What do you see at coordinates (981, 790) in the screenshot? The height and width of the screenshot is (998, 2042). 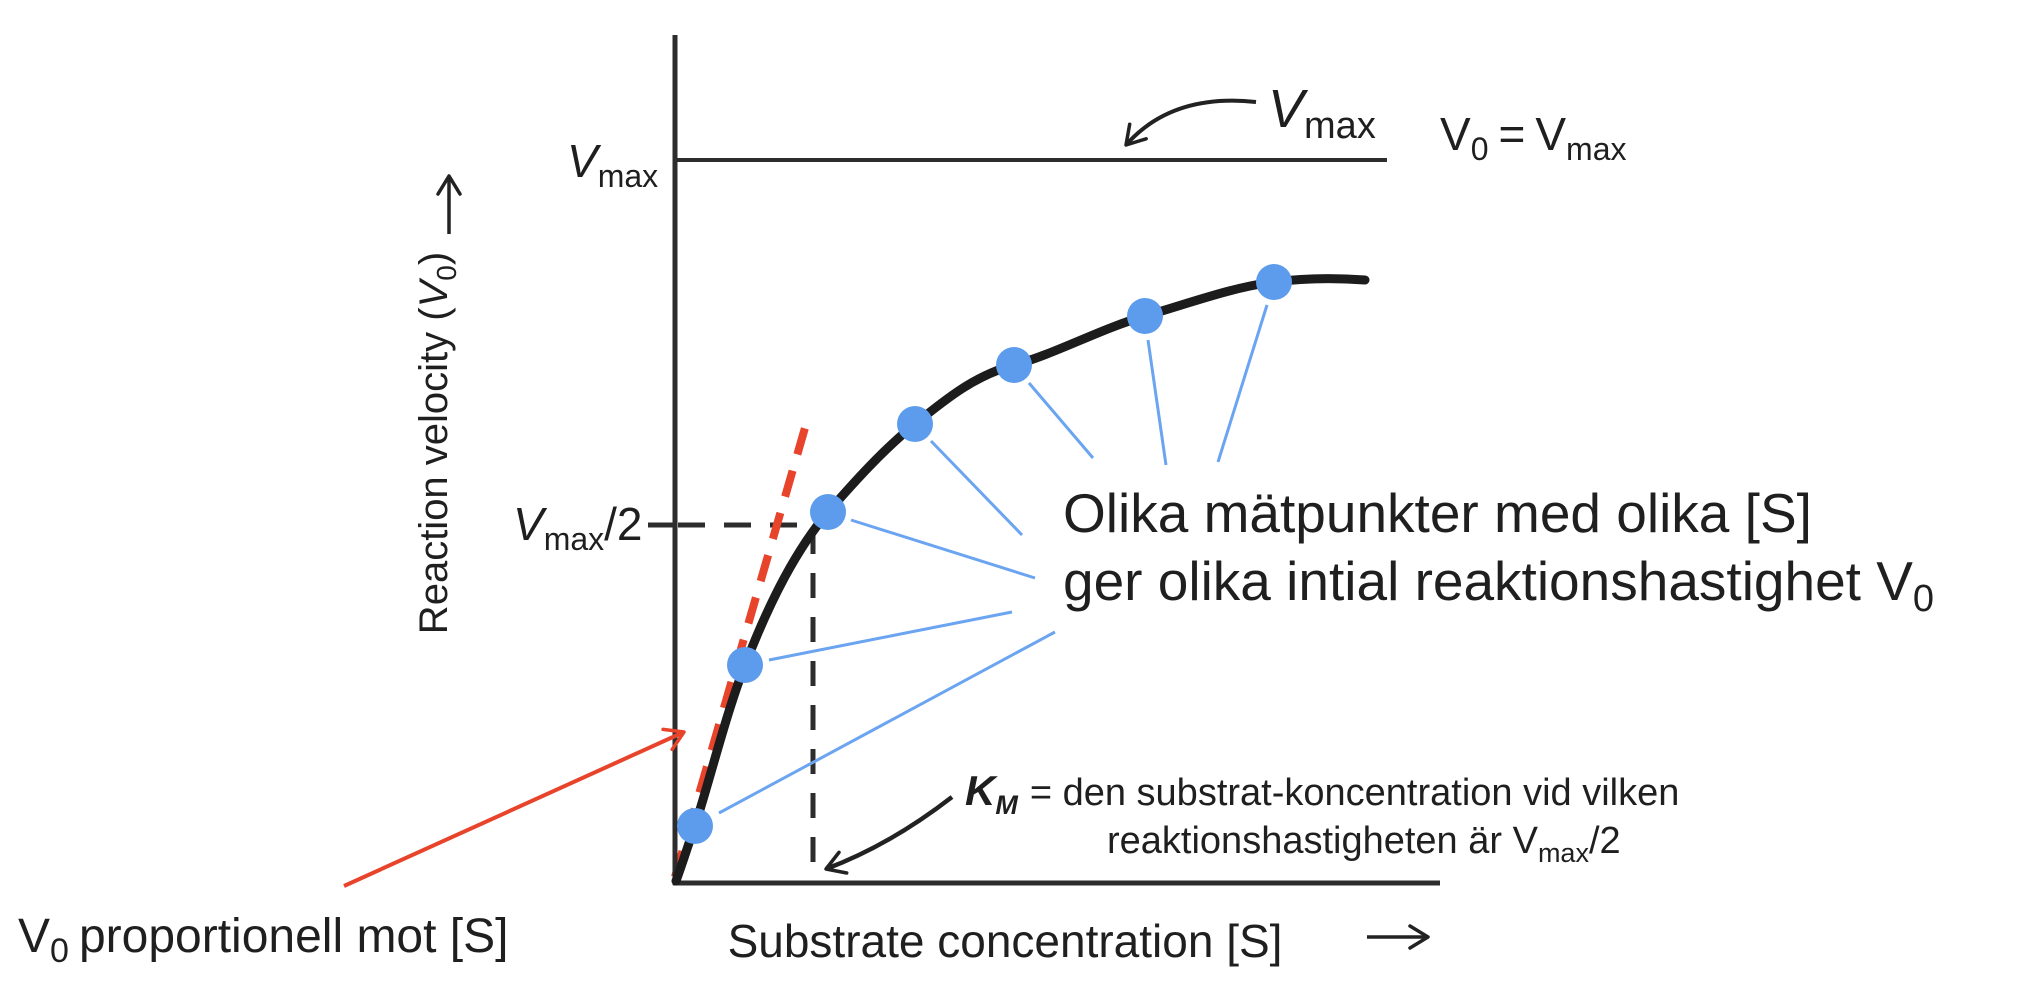 I see `km-symbol: K` at bounding box center [981, 790].